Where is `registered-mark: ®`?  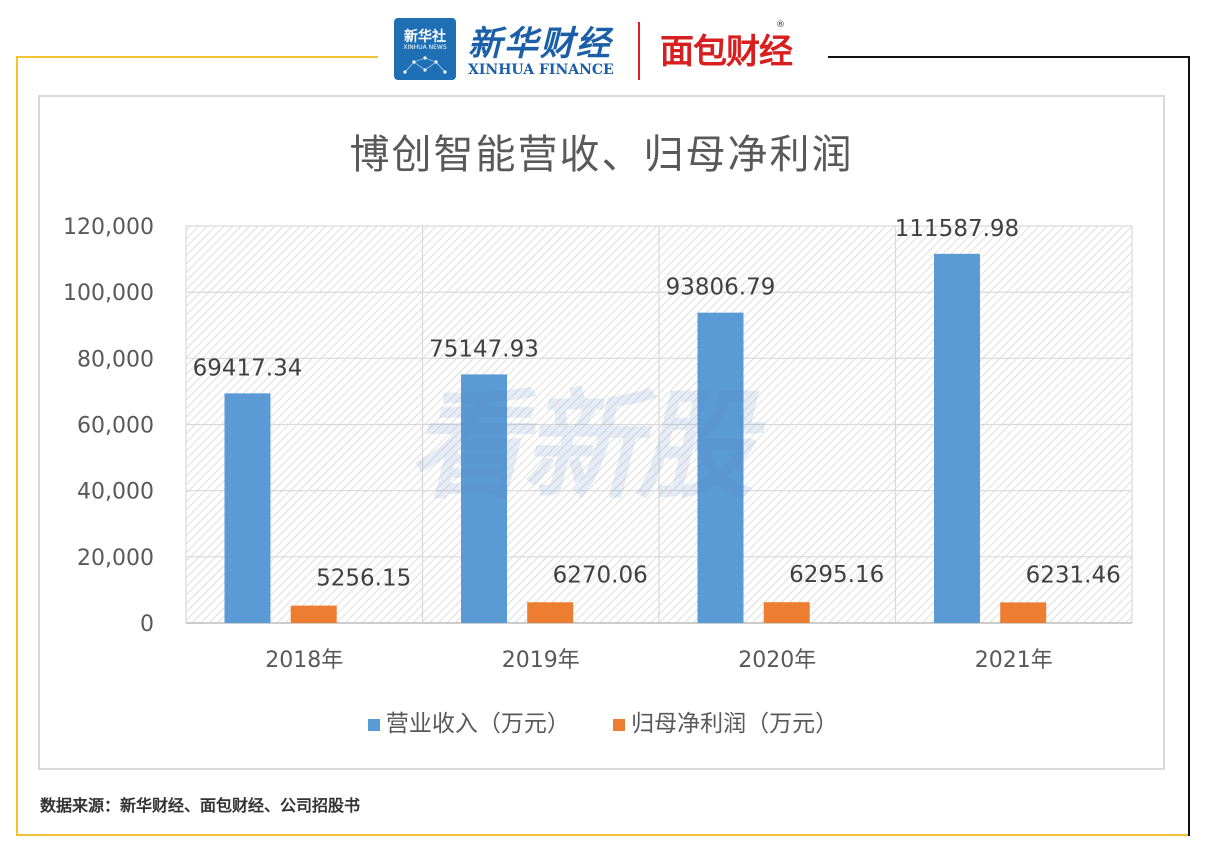
registered-mark: ® is located at coordinates (780, 25).